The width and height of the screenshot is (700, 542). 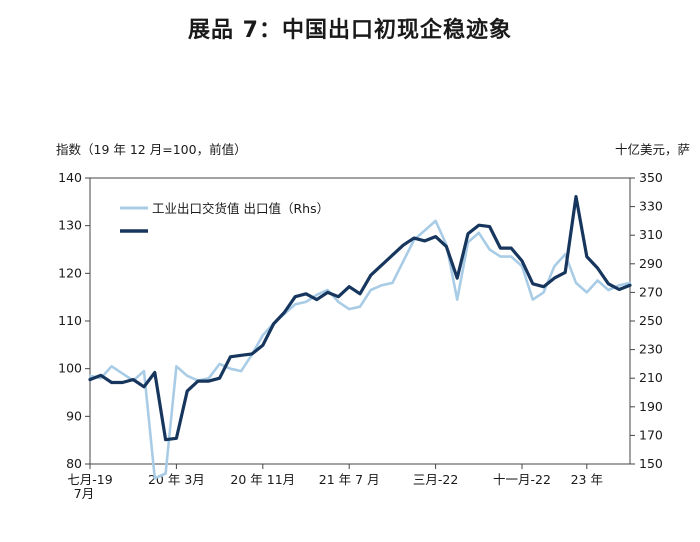 What do you see at coordinates (70, 177) in the screenshot?
I see `left-axis-tick-label: 140` at bounding box center [70, 177].